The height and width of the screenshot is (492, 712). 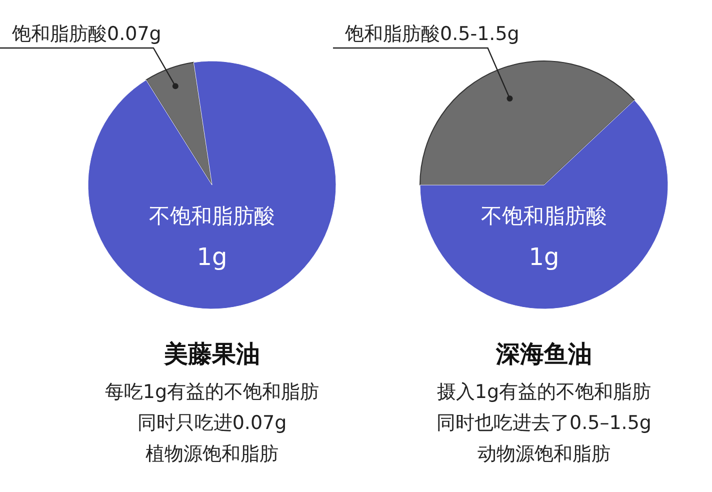 I want to click on text: 同时只吃进0.07g, so click(x=212, y=423).